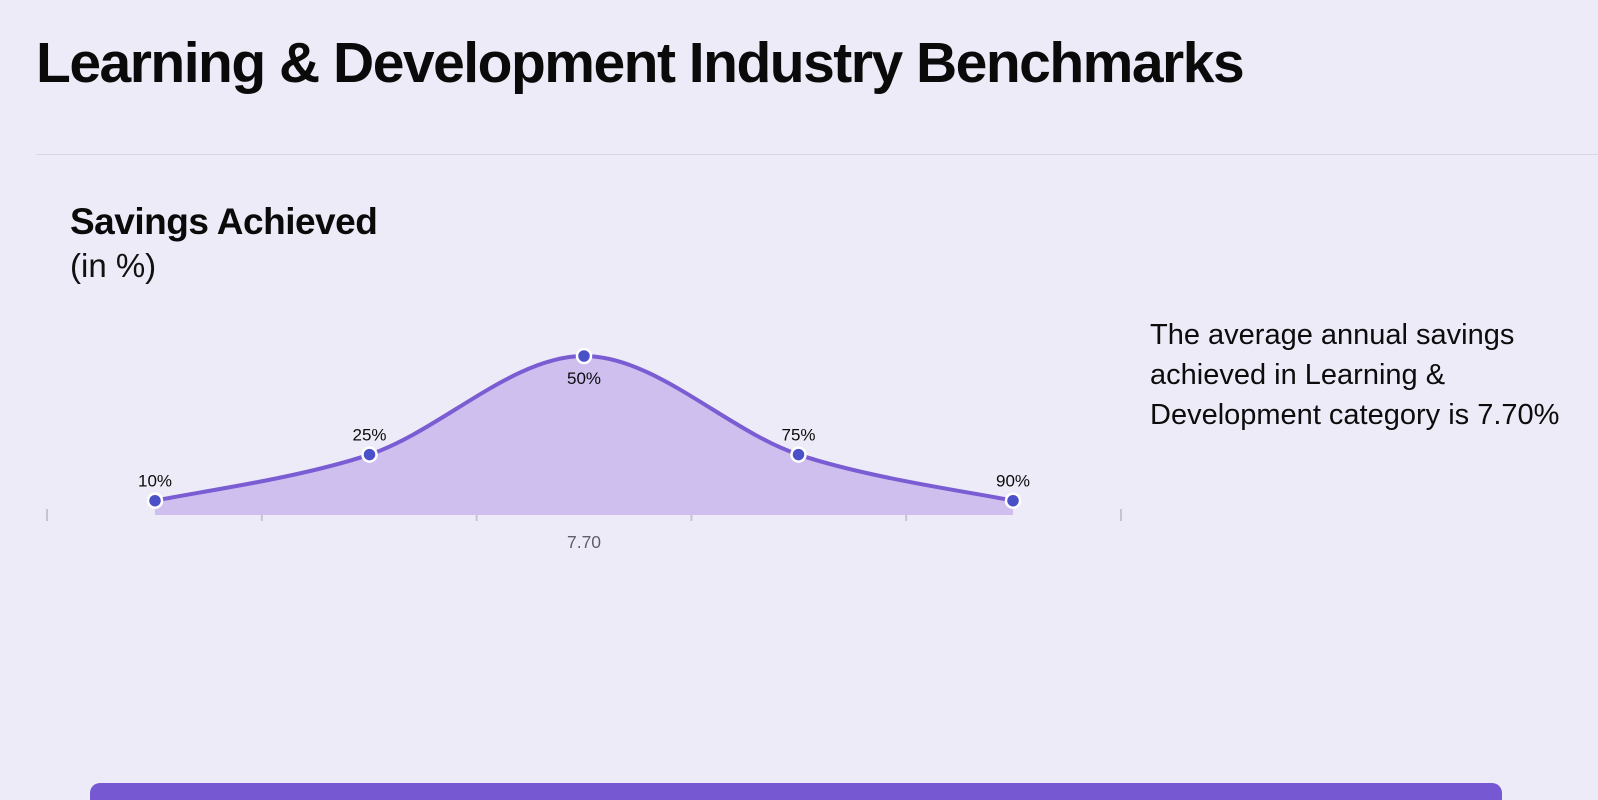  I want to click on point-label-10%: 10%, so click(155, 481).